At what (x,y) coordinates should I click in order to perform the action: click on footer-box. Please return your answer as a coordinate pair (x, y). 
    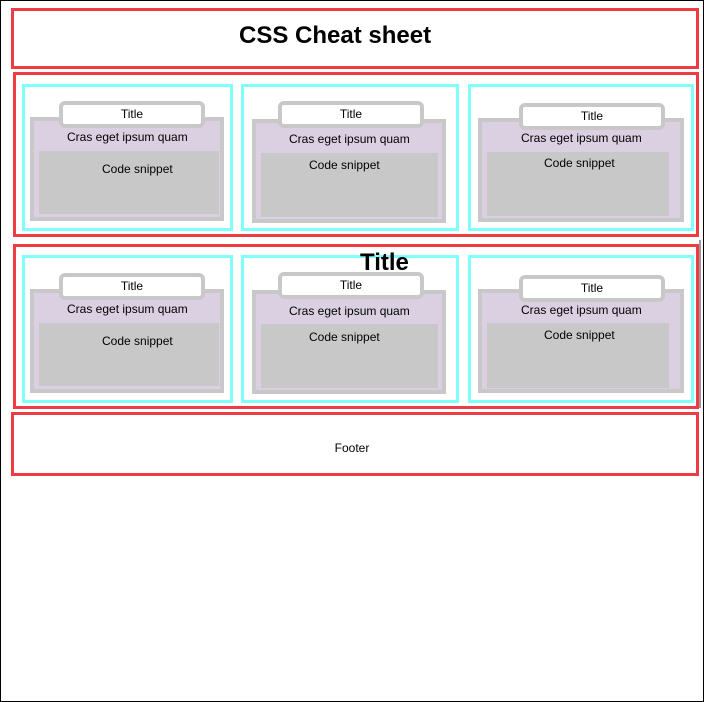
    Looking at the image, I should click on (355, 444).